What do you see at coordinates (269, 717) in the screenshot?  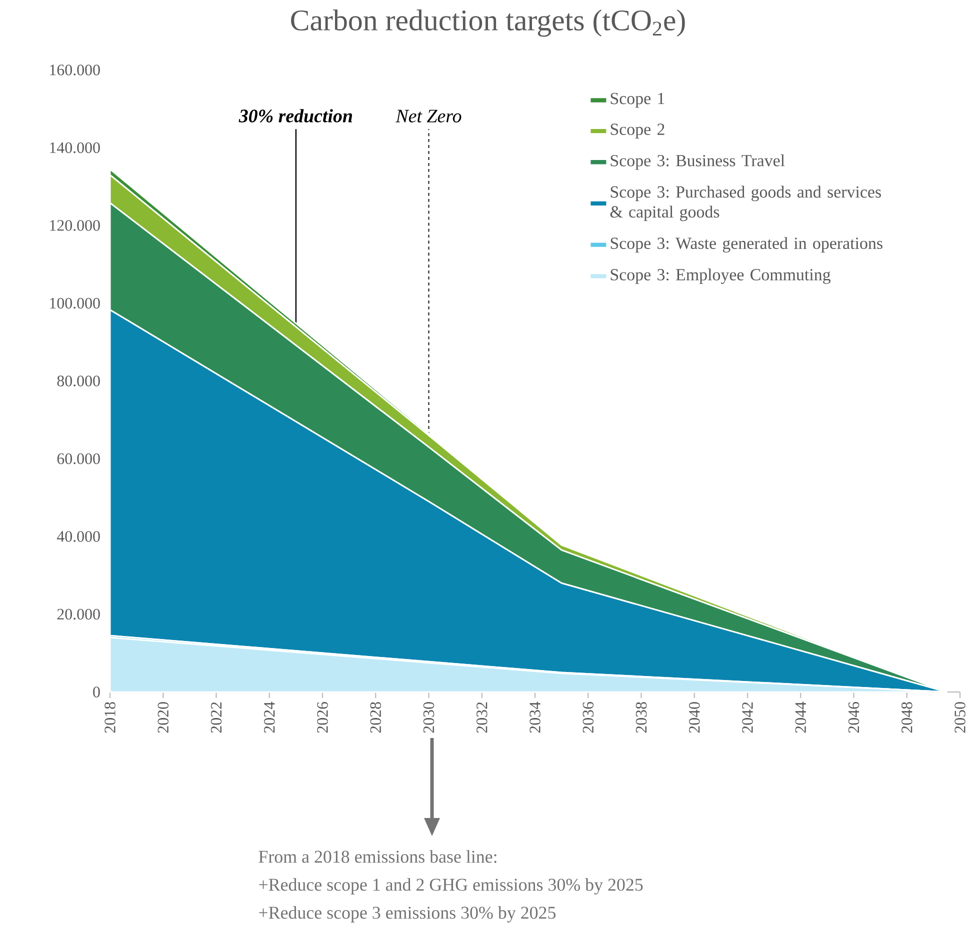 I see `x-tick-label: 2024` at bounding box center [269, 717].